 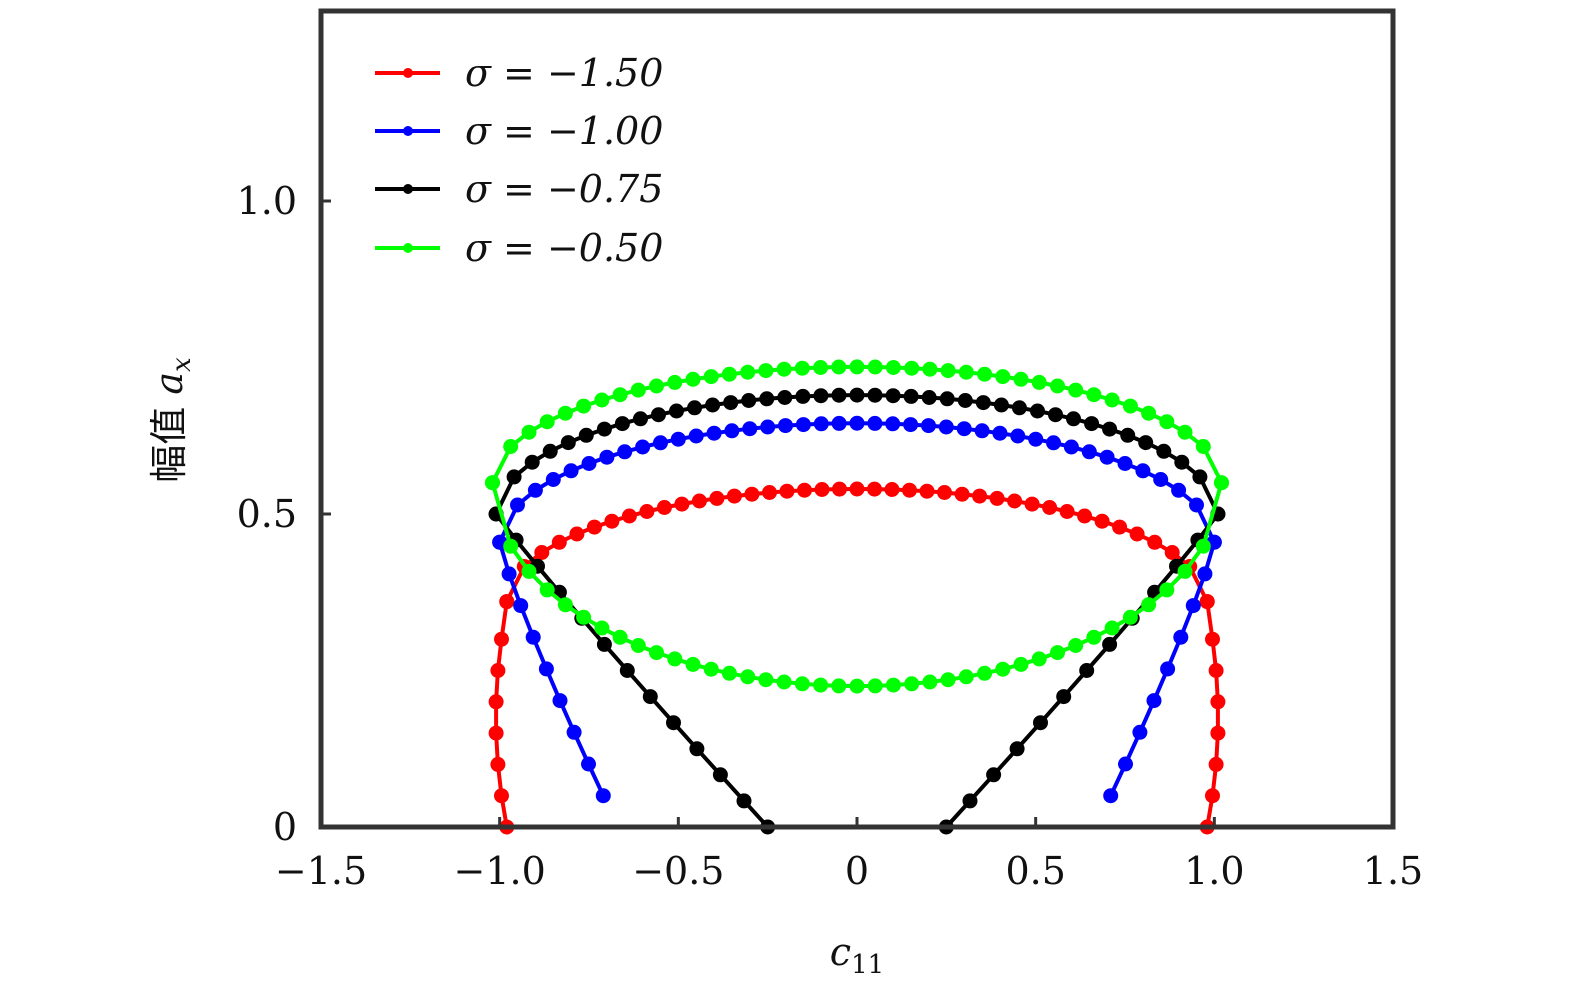 I want to click on legend-label: σ = −1.50, so click(x=564, y=73).